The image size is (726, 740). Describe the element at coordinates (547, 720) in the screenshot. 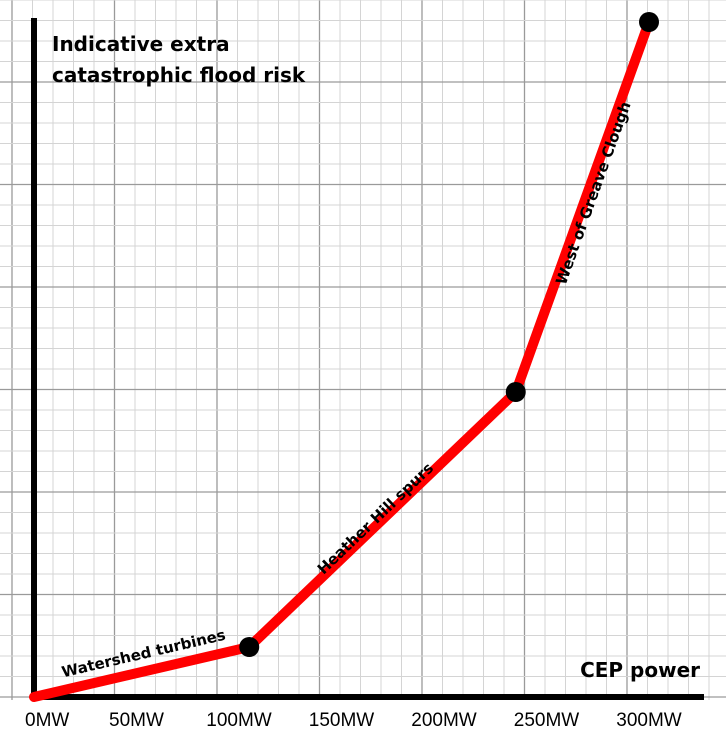

I see `x-tick-label: 250MW` at that location.